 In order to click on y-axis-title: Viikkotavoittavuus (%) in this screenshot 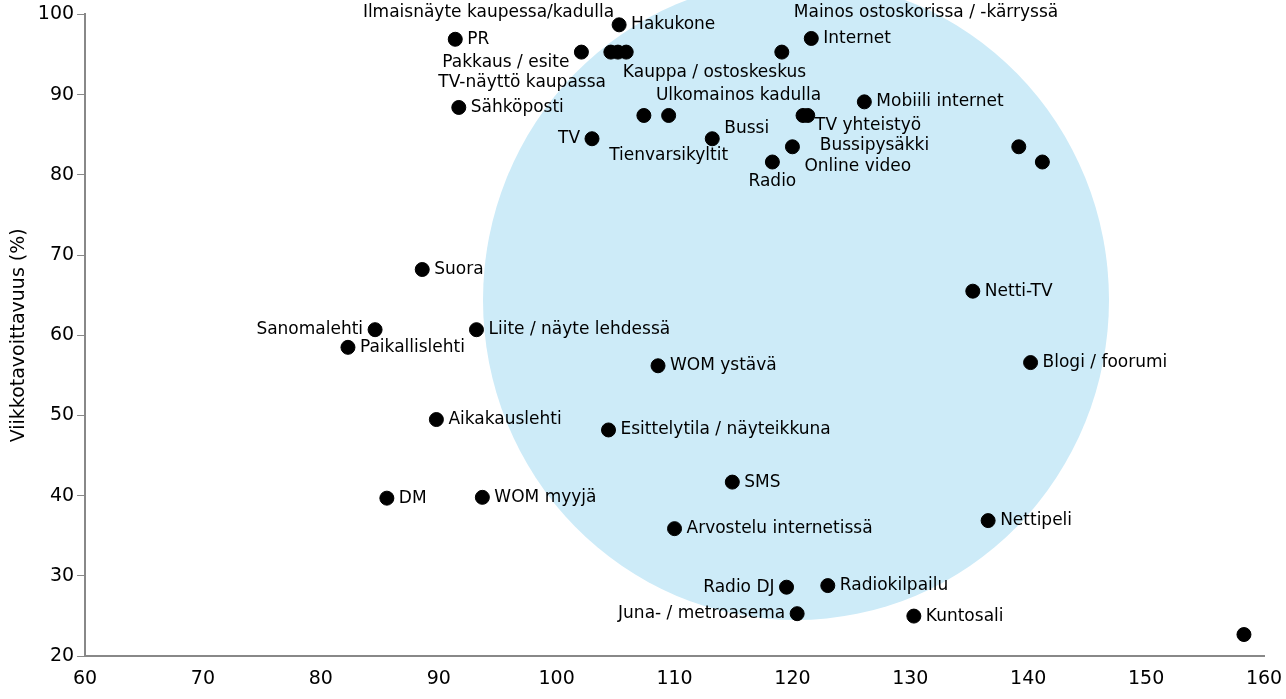, I will do `click(17, 335)`.